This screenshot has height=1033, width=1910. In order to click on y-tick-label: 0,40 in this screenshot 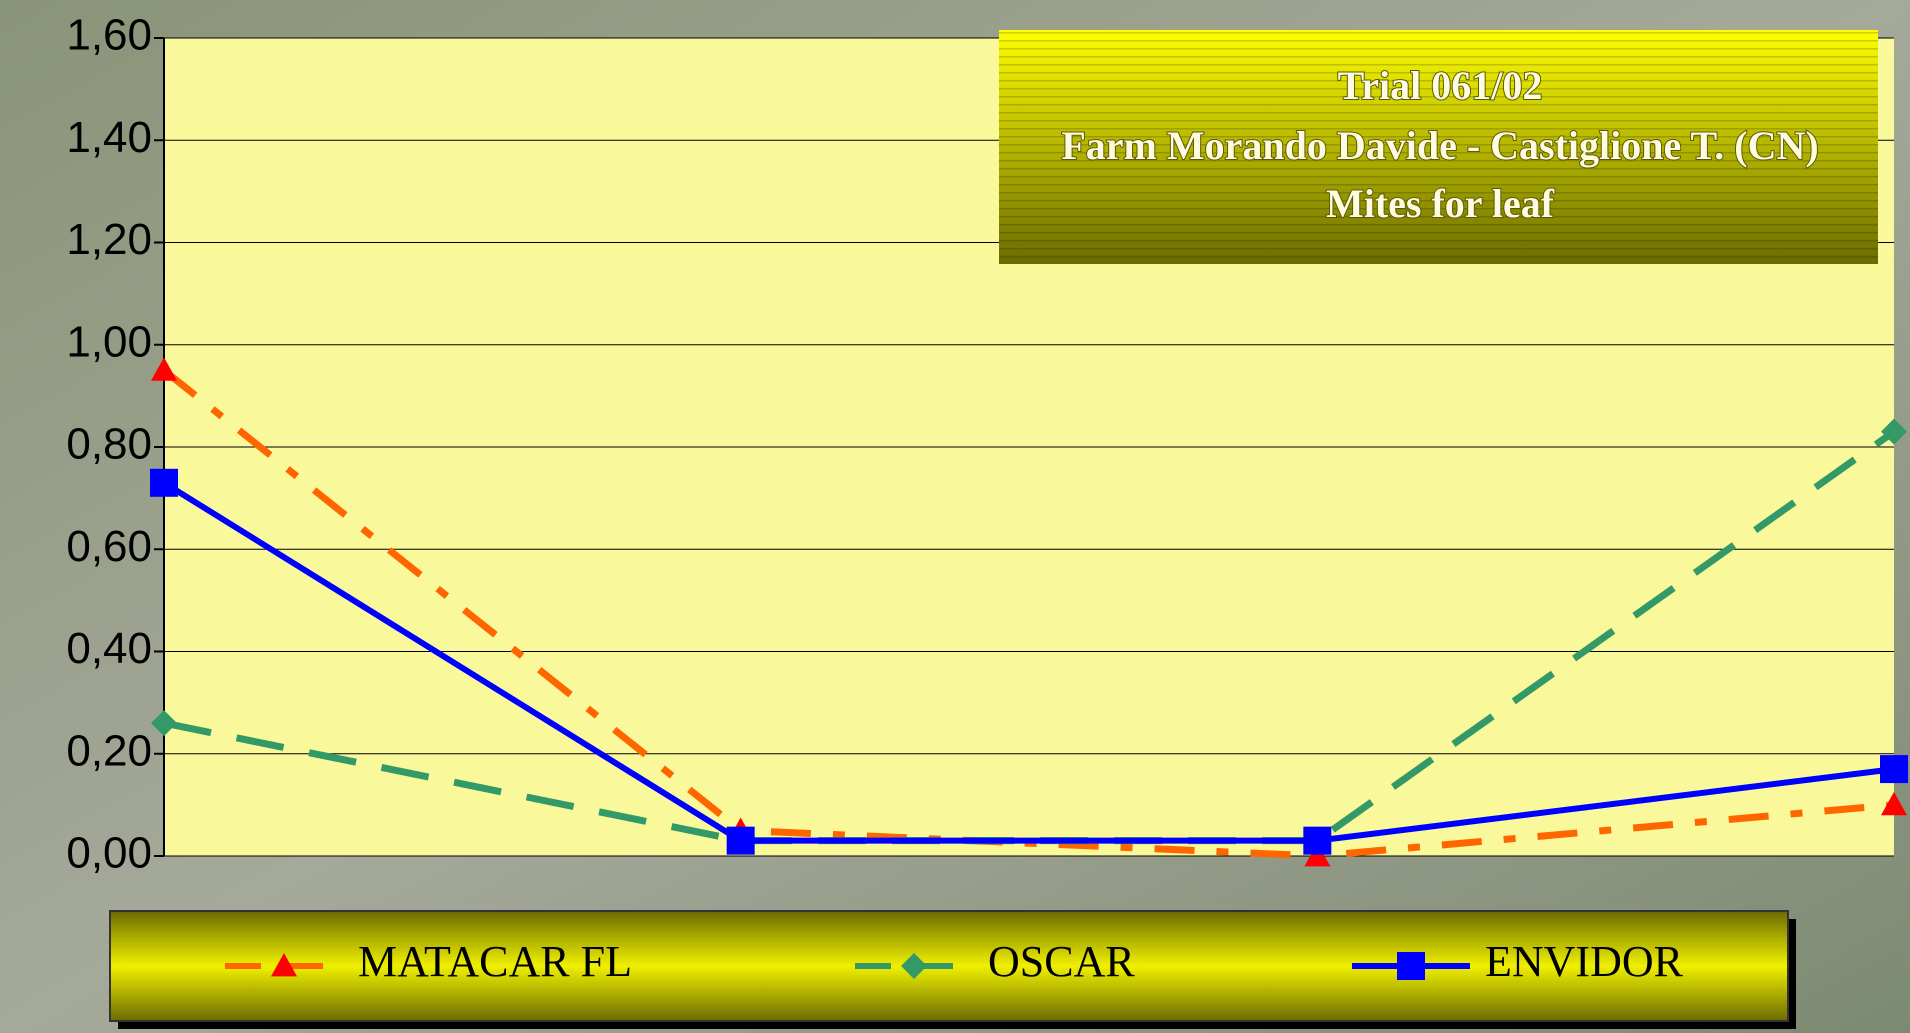, I will do `click(109, 648)`.